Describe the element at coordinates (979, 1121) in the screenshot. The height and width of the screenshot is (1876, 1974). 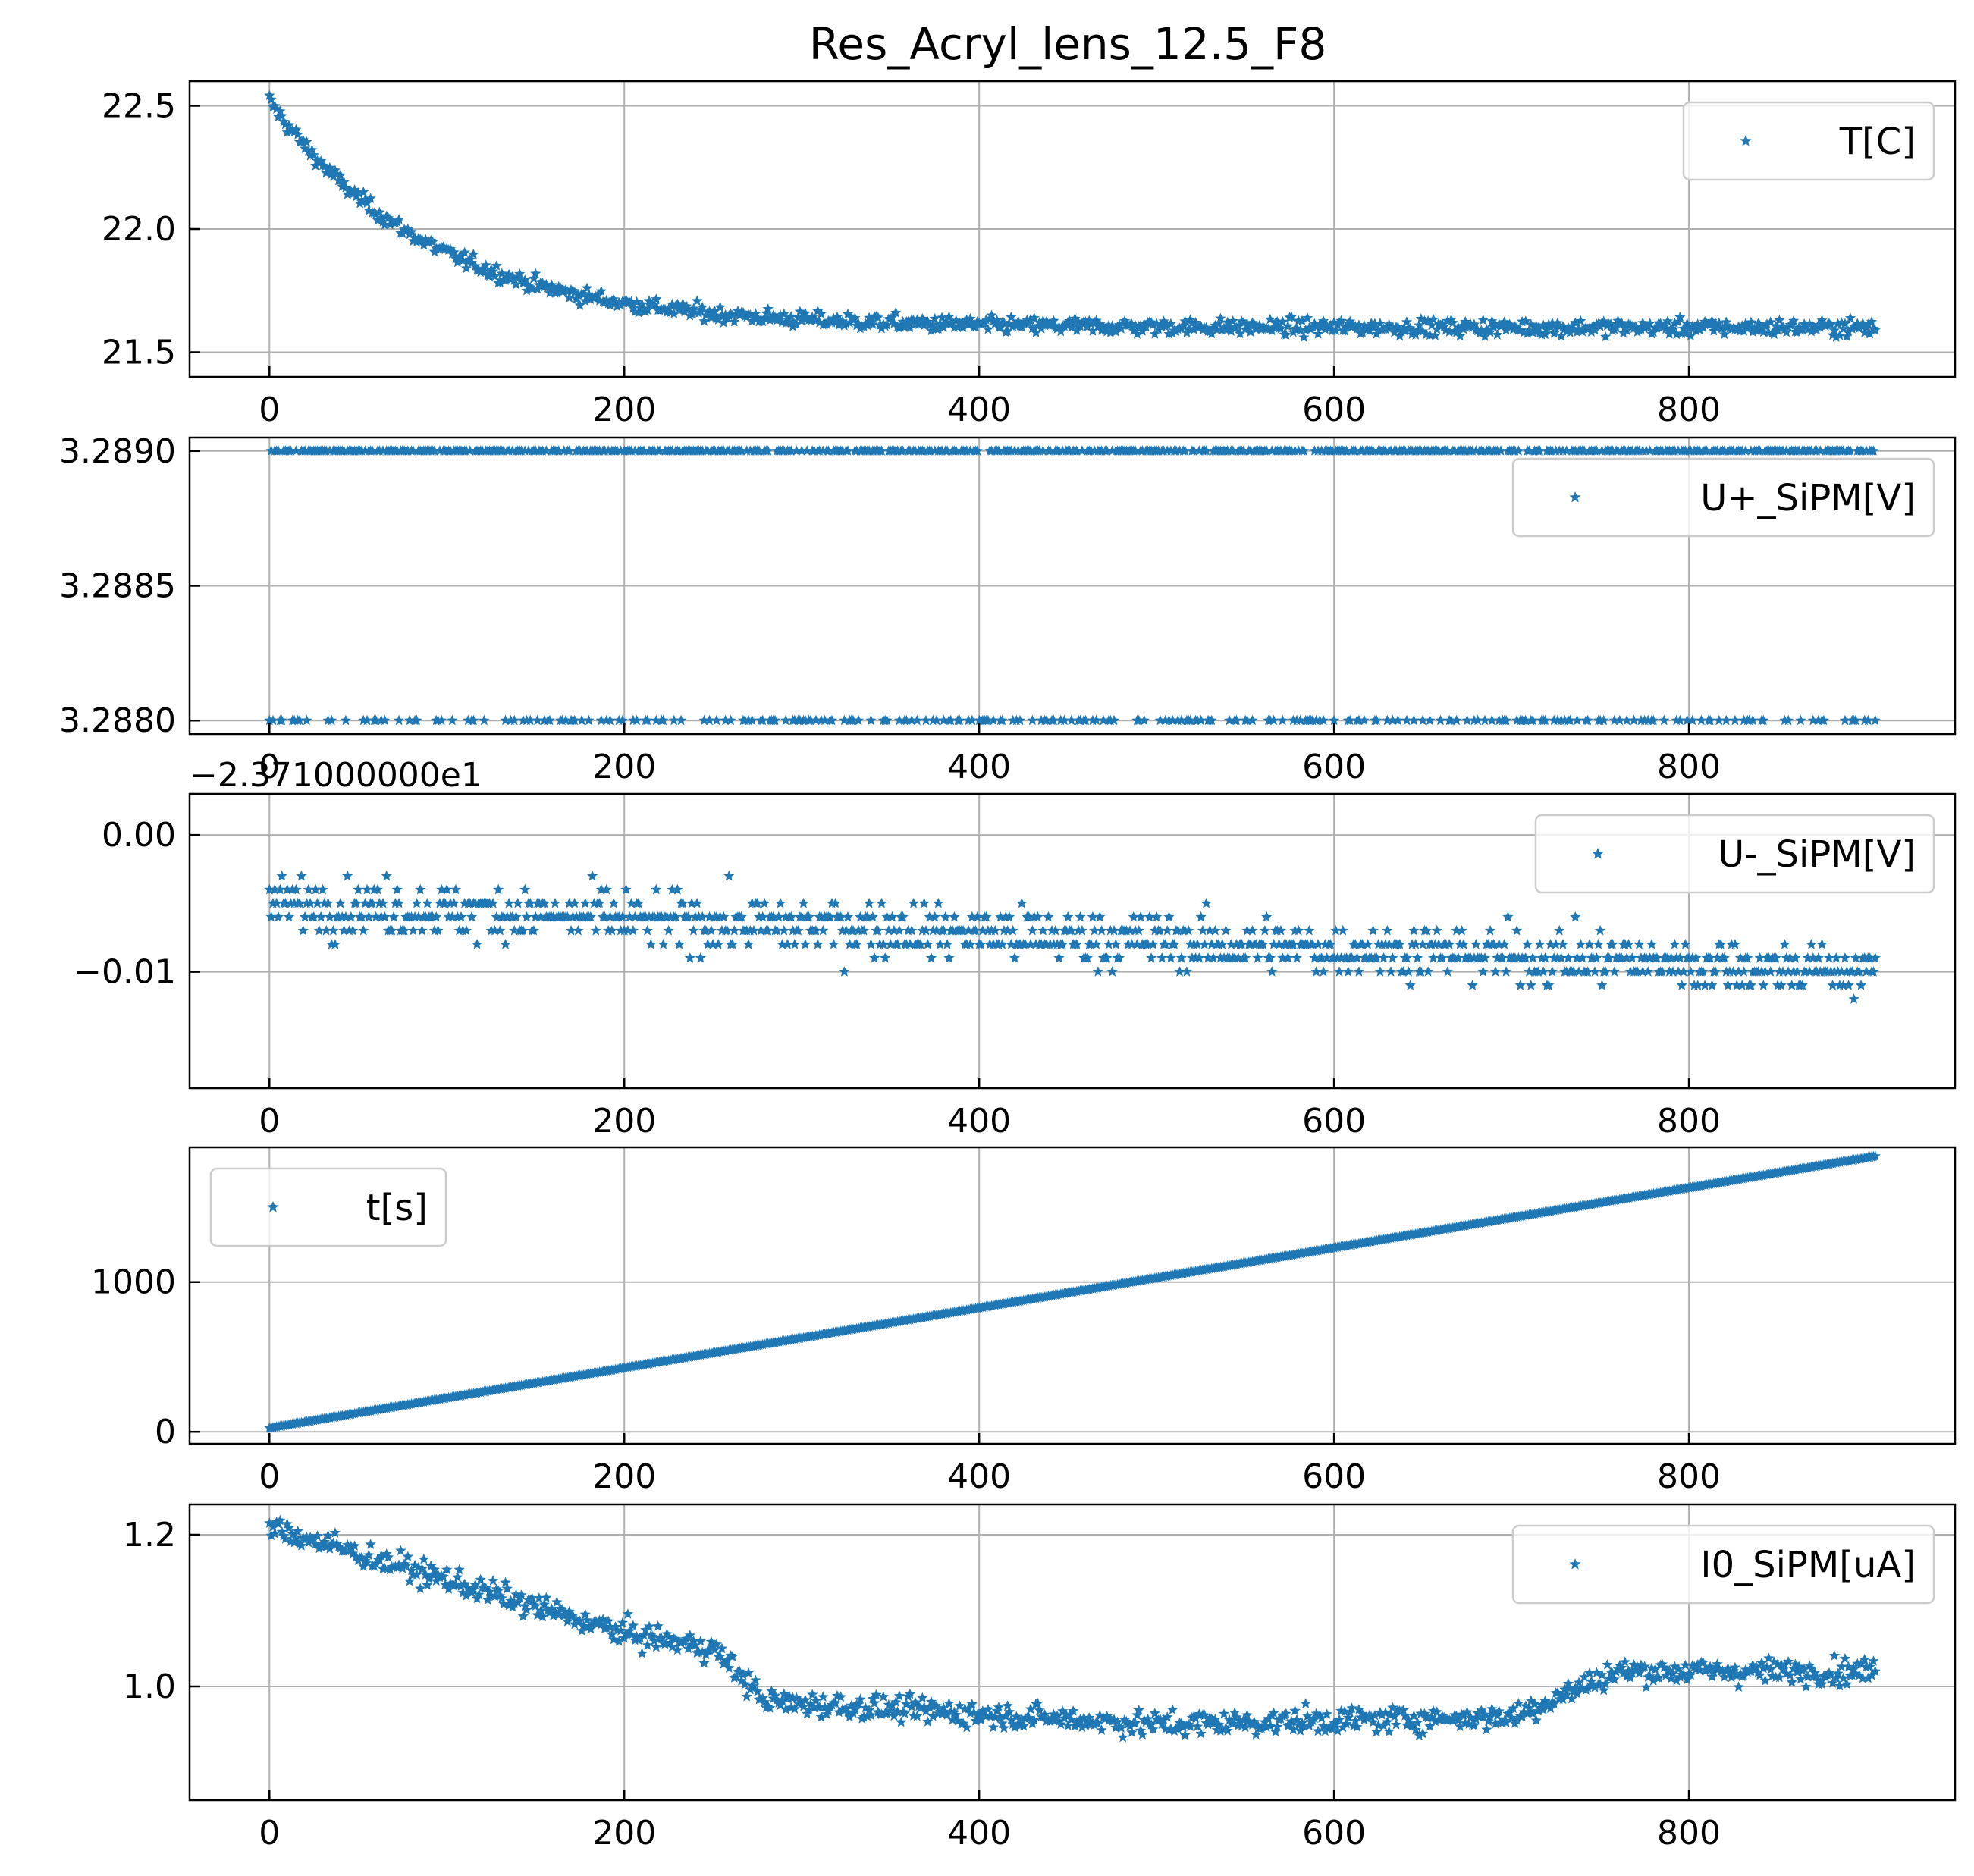
I see `x-tick-label: 400` at that location.